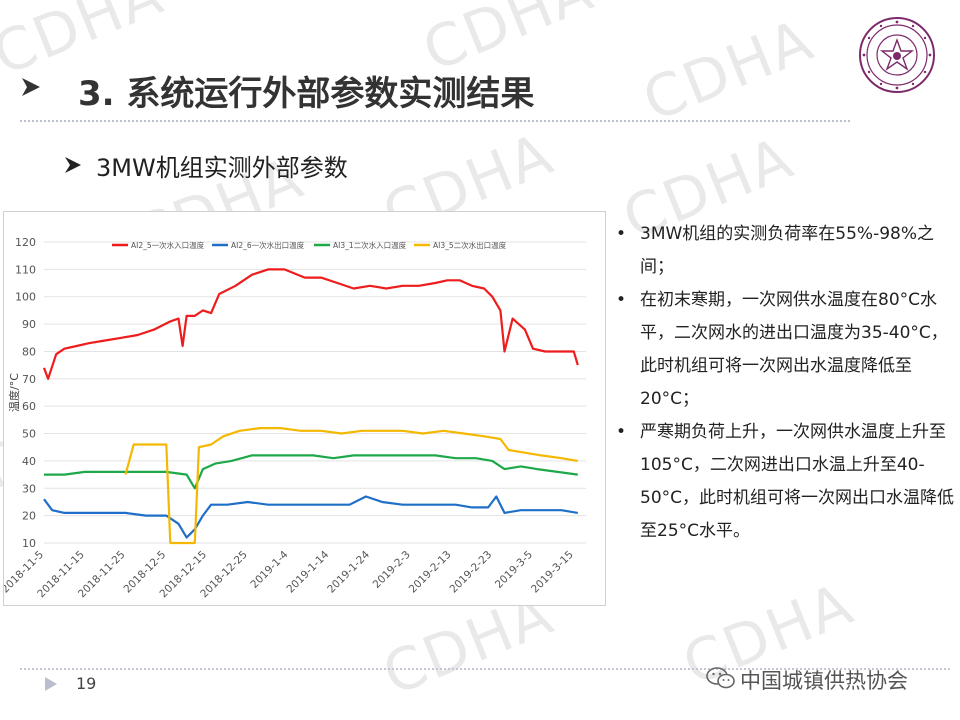  I want to click on y-tick-label: 30, so click(29, 488).